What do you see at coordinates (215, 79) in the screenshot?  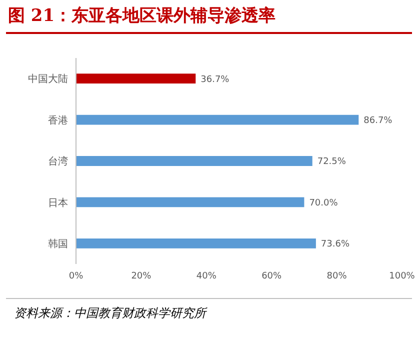 I see `data-label: 36.7%` at bounding box center [215, 79].